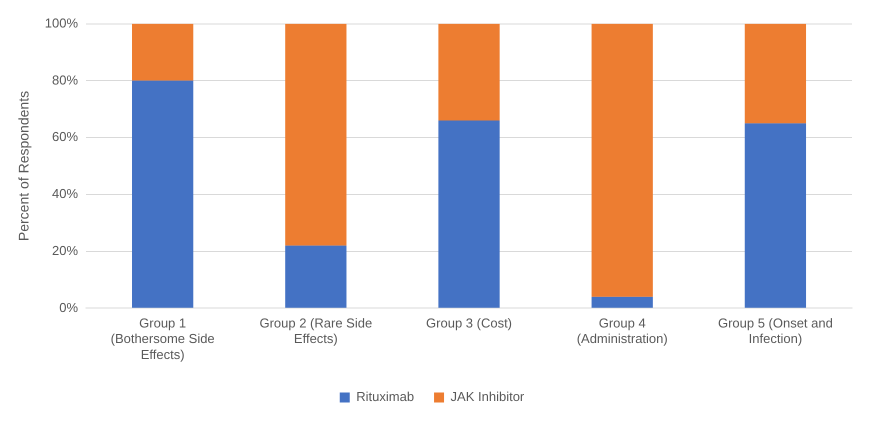 The image size is (877, 427). I want to click on y-tick-label: 40%, so click(65, 194).